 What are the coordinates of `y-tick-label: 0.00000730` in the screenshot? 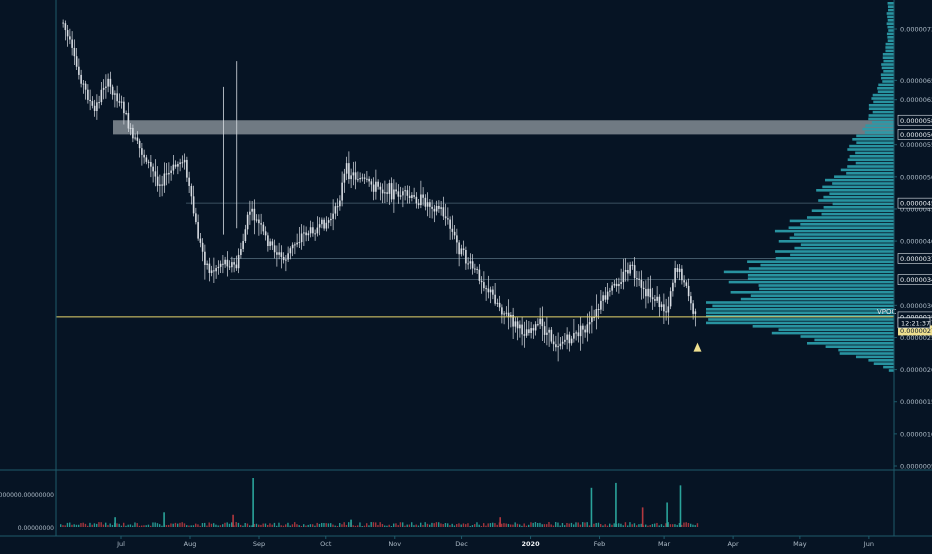 It's located at (916, 30).